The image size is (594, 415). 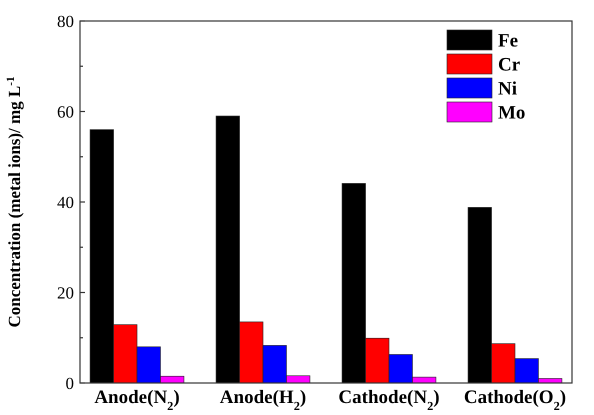 What do you see at coordinates (508, 41) in the screenshot?
I see `legend-label: Fe` at bounding box center [508, 41].